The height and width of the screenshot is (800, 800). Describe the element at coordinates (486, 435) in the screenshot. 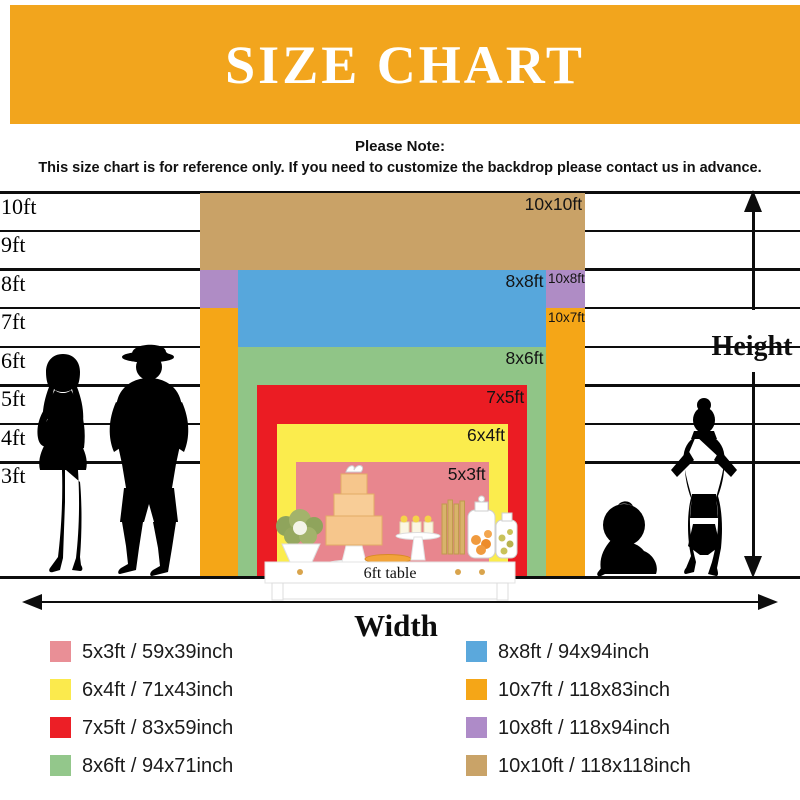

I see `size-label-6x4ft: 6x4ft` at that location.